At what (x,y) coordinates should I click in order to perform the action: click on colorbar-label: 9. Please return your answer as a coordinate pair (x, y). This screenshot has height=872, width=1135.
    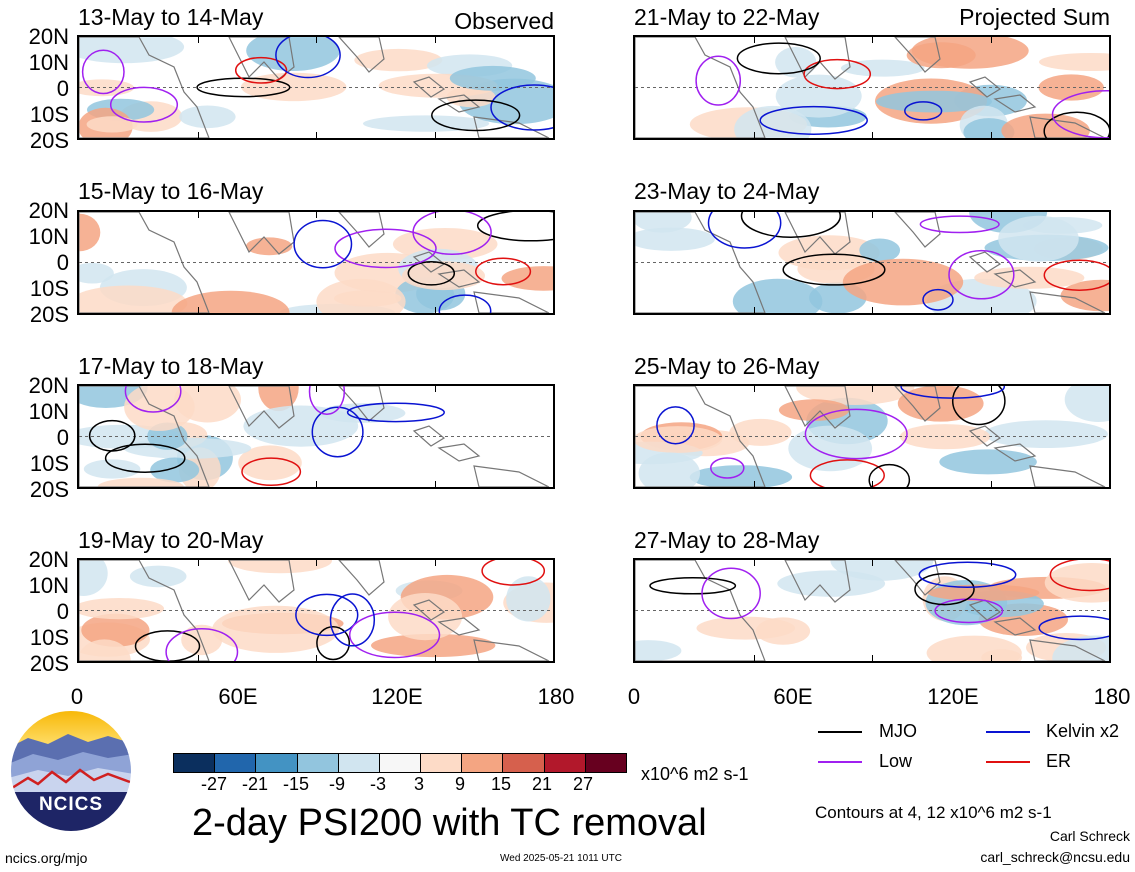
    Looking at the image, I should click on (459, 784).